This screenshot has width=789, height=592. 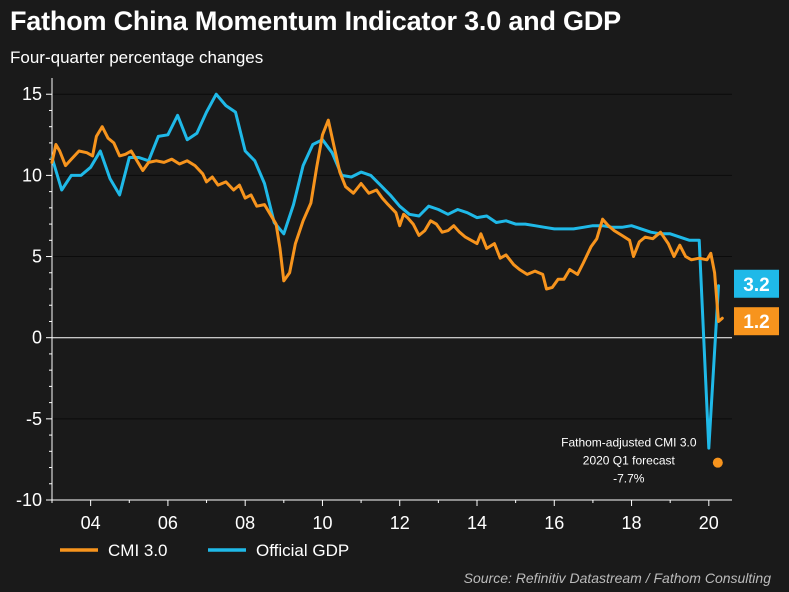 I want to click on x-tick-label: 14, so click(x=477, y=523).